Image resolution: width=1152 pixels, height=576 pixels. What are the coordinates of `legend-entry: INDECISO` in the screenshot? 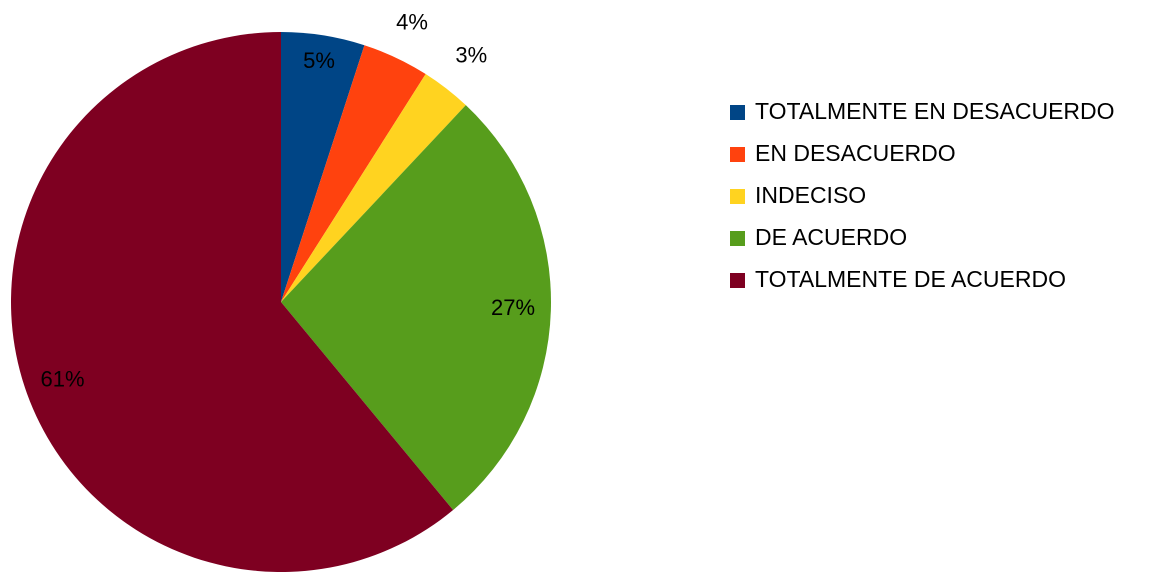 It's located at (926, 195).